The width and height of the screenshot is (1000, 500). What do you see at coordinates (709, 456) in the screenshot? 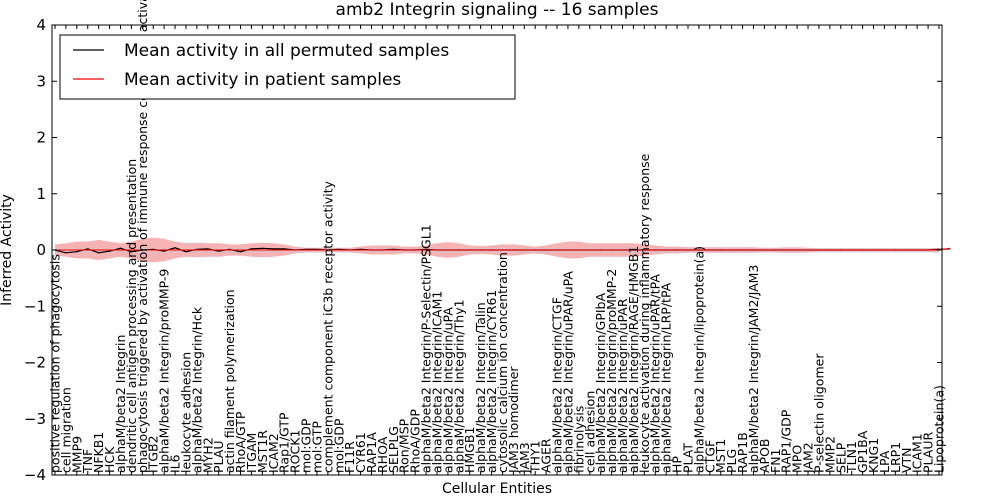
I see `x-tick-label-60: CTGF` at bounding box center [709, 456].